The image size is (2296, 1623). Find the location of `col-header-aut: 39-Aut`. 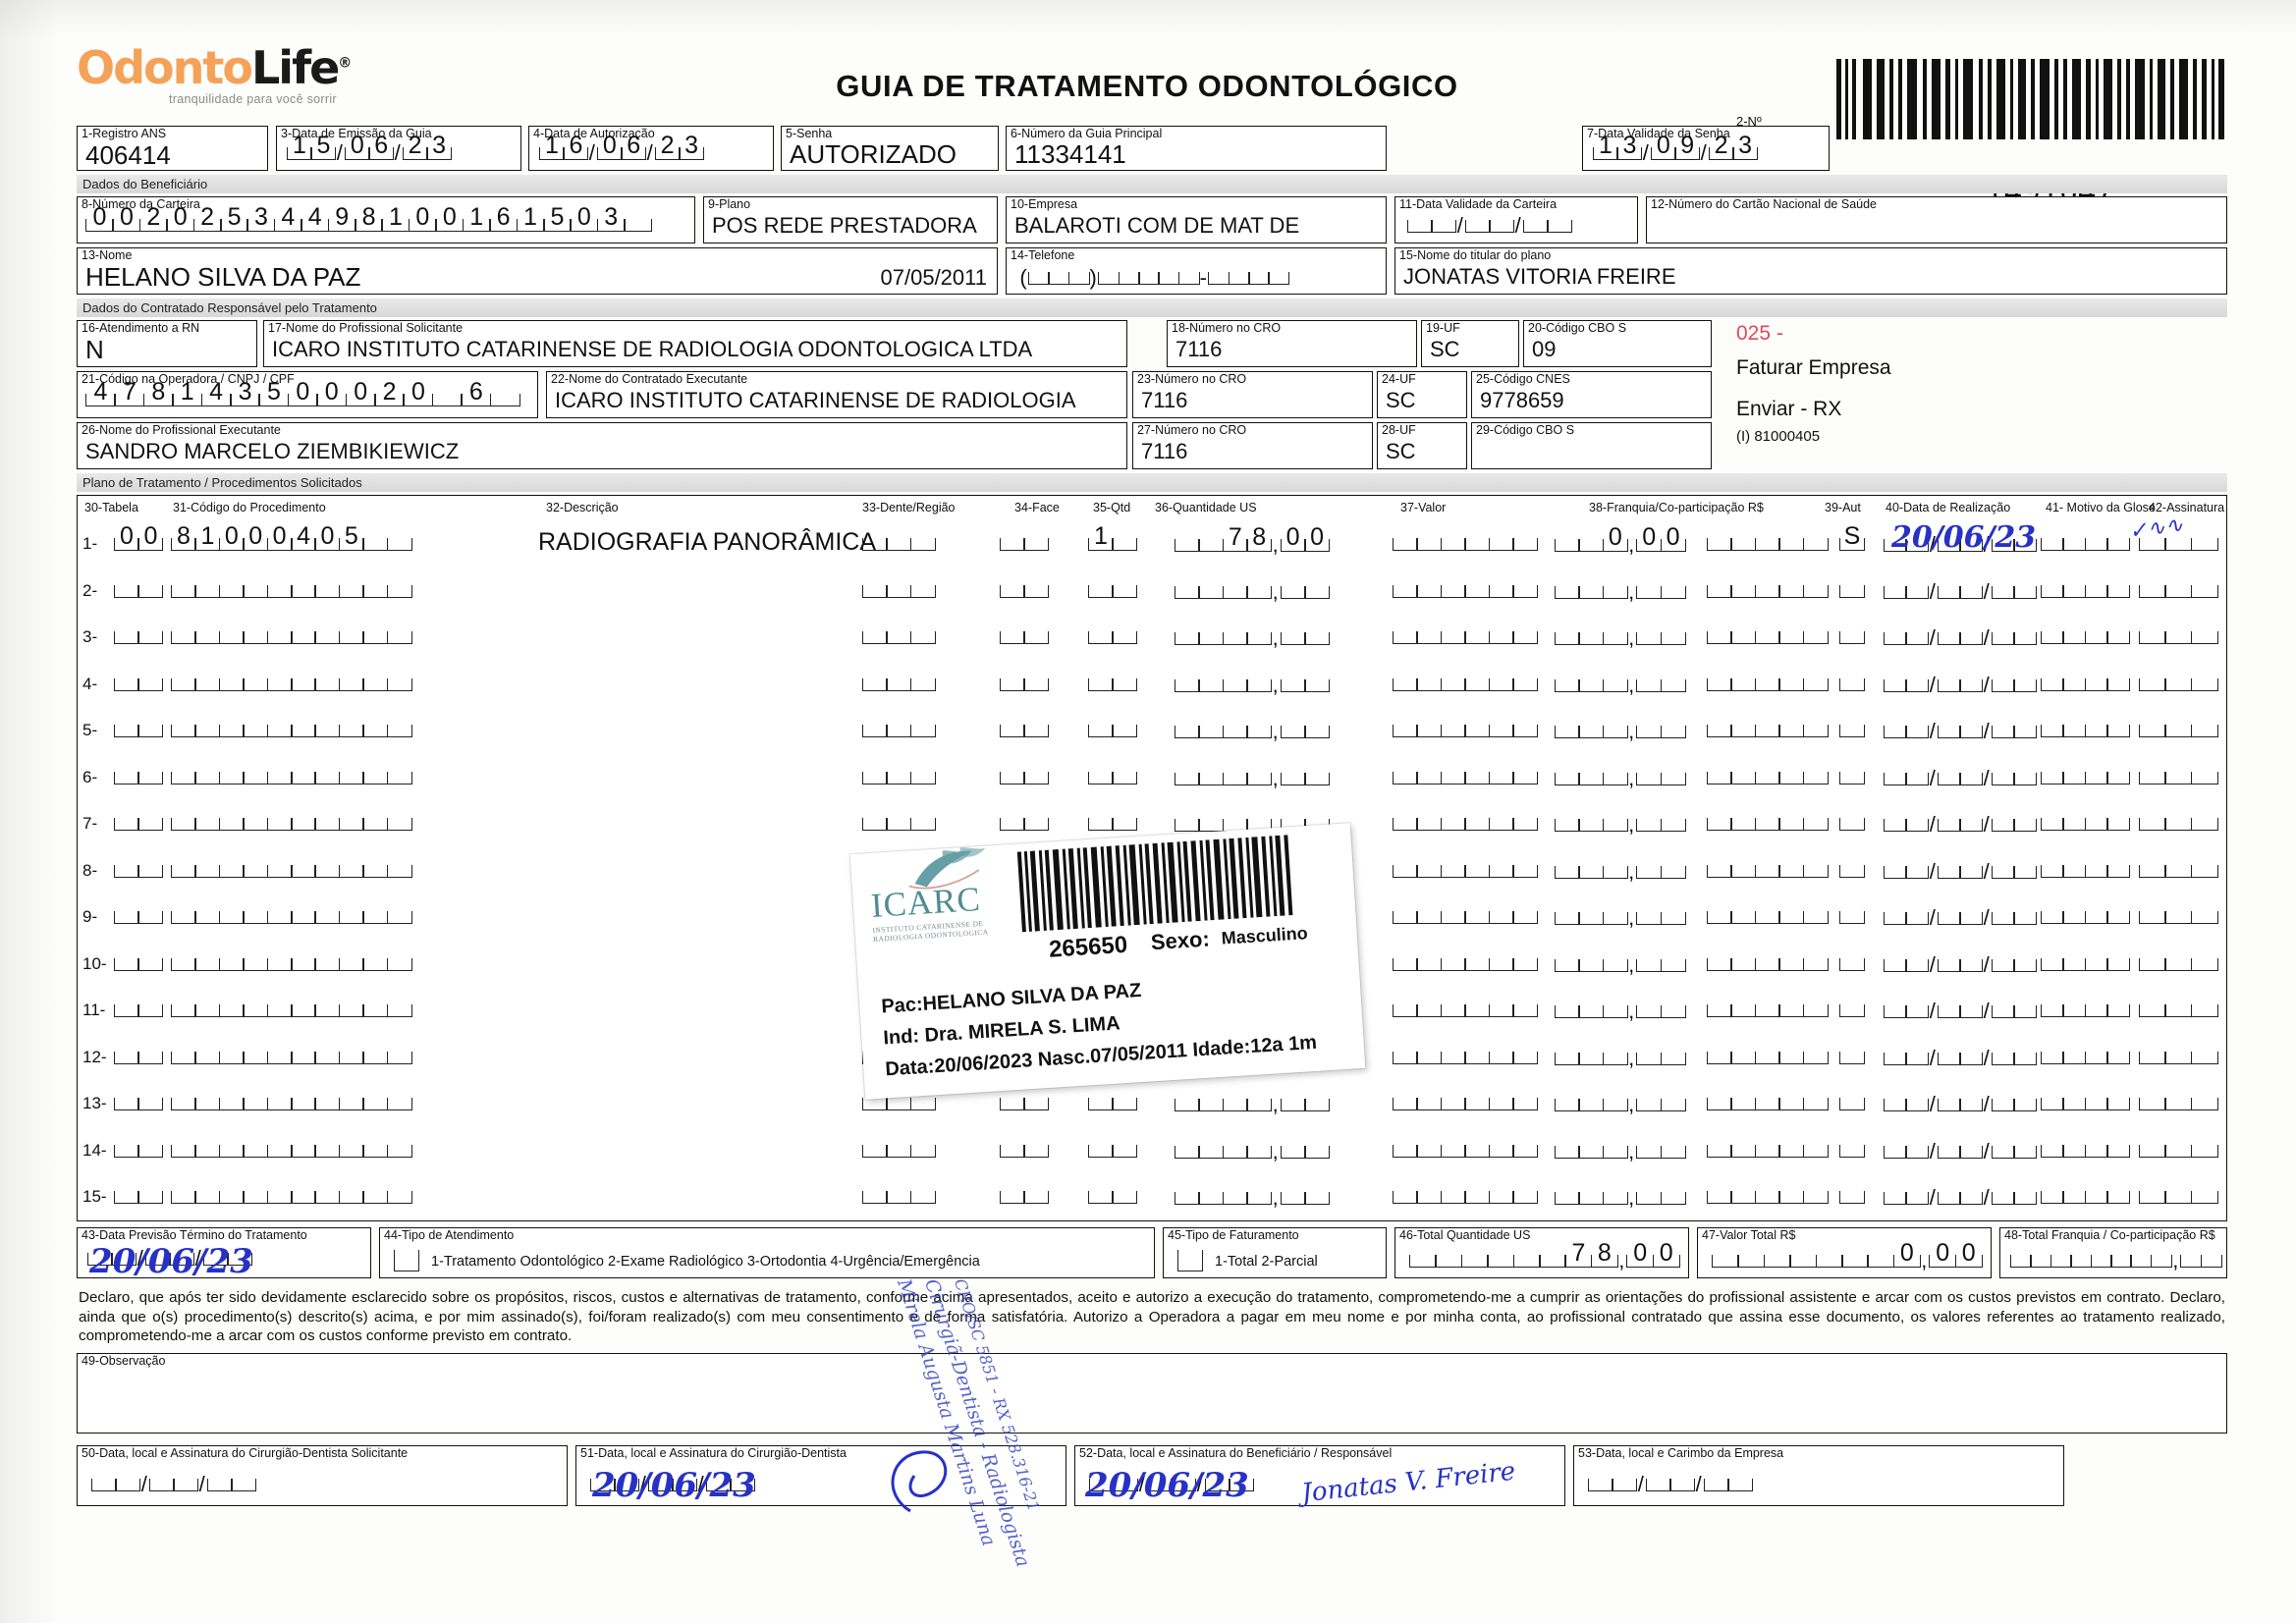

col-header-aut: 39-Aut is located at coordinates (1843, 507).